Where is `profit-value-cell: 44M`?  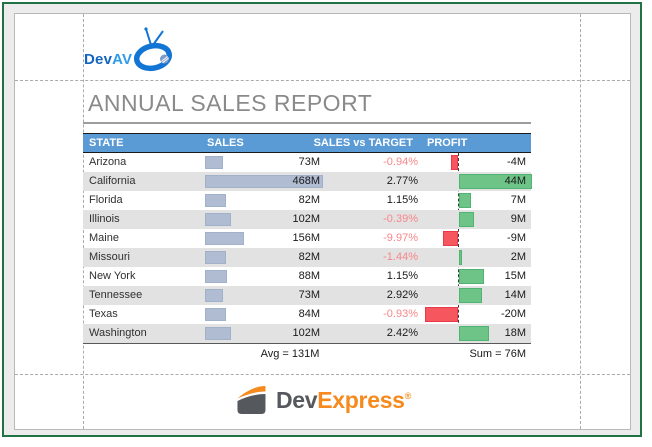
profit-value-cell: 44M is located at coordinates (515, 181).